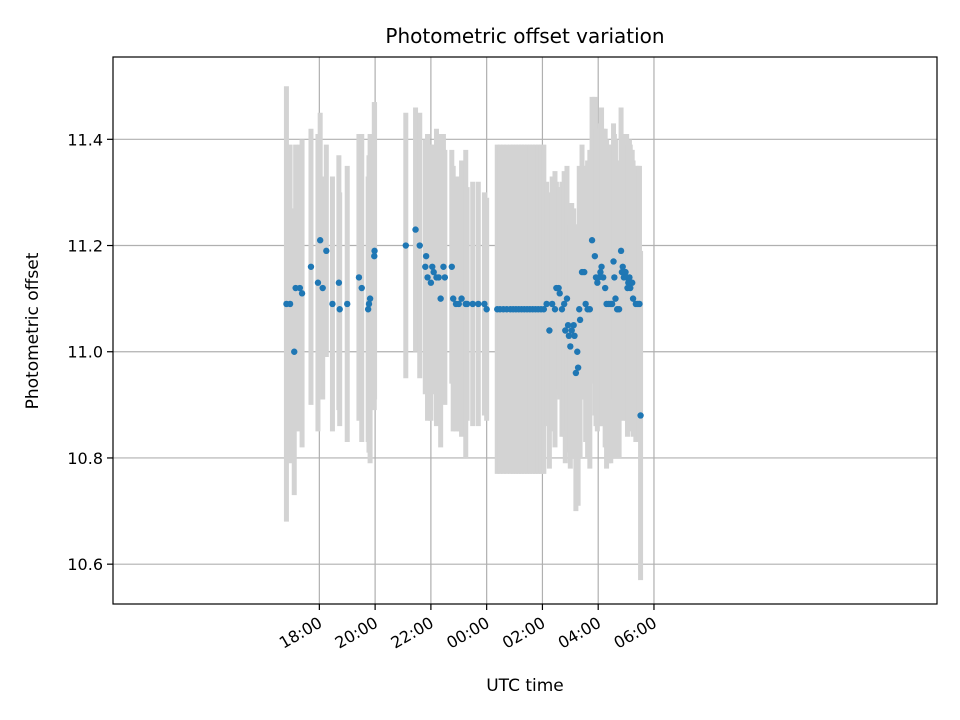 This screenshot has width=960, height=720. What do you see at coordinates (463, 322) in the screenshot?
I see `data-points` at bounding box center [463, 322].